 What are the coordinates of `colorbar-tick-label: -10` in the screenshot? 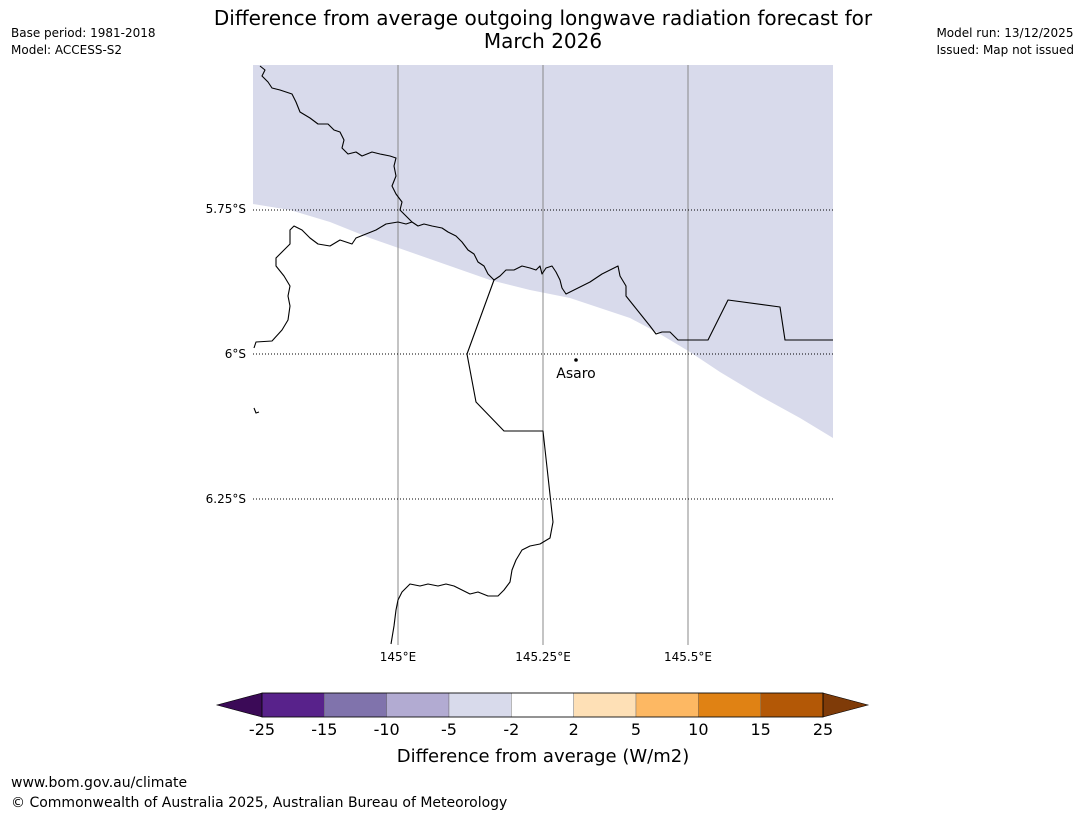 It's located at (387, 729).